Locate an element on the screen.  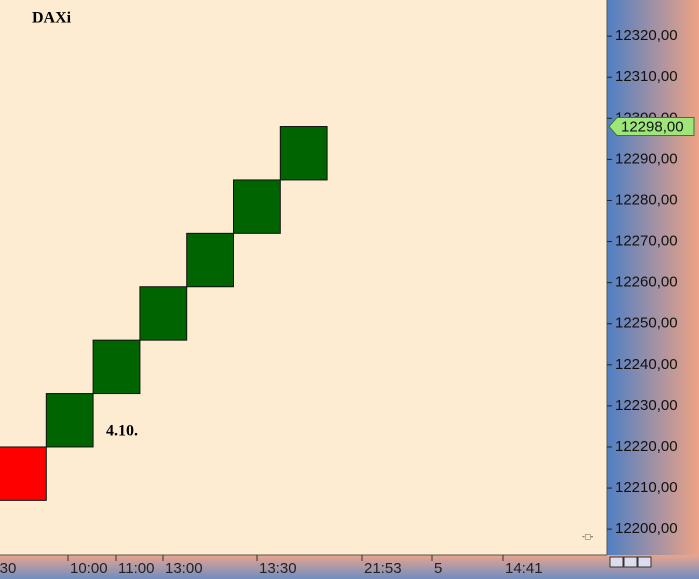
x-tick-label: 10:00 is located at coordinates (89, 568).